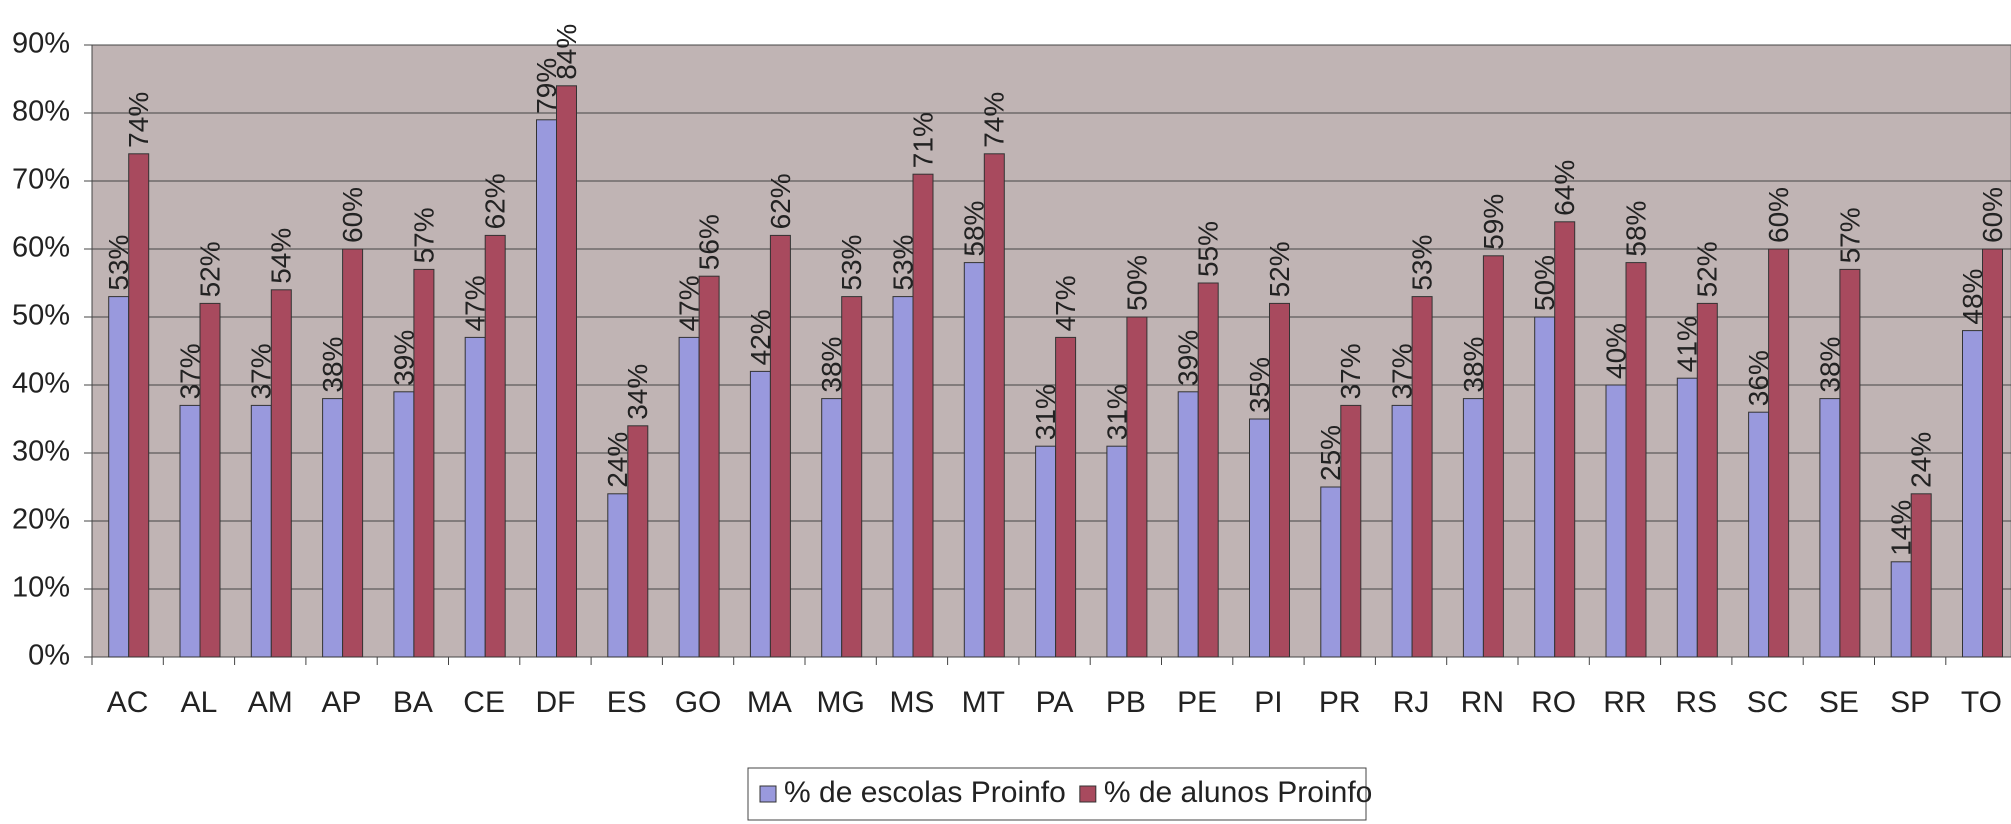 This screenshot has height=824, width=2011. Describe the element at coordinates (769, 702) in the screenshot. I see `x-tick-label: MA` at that location.